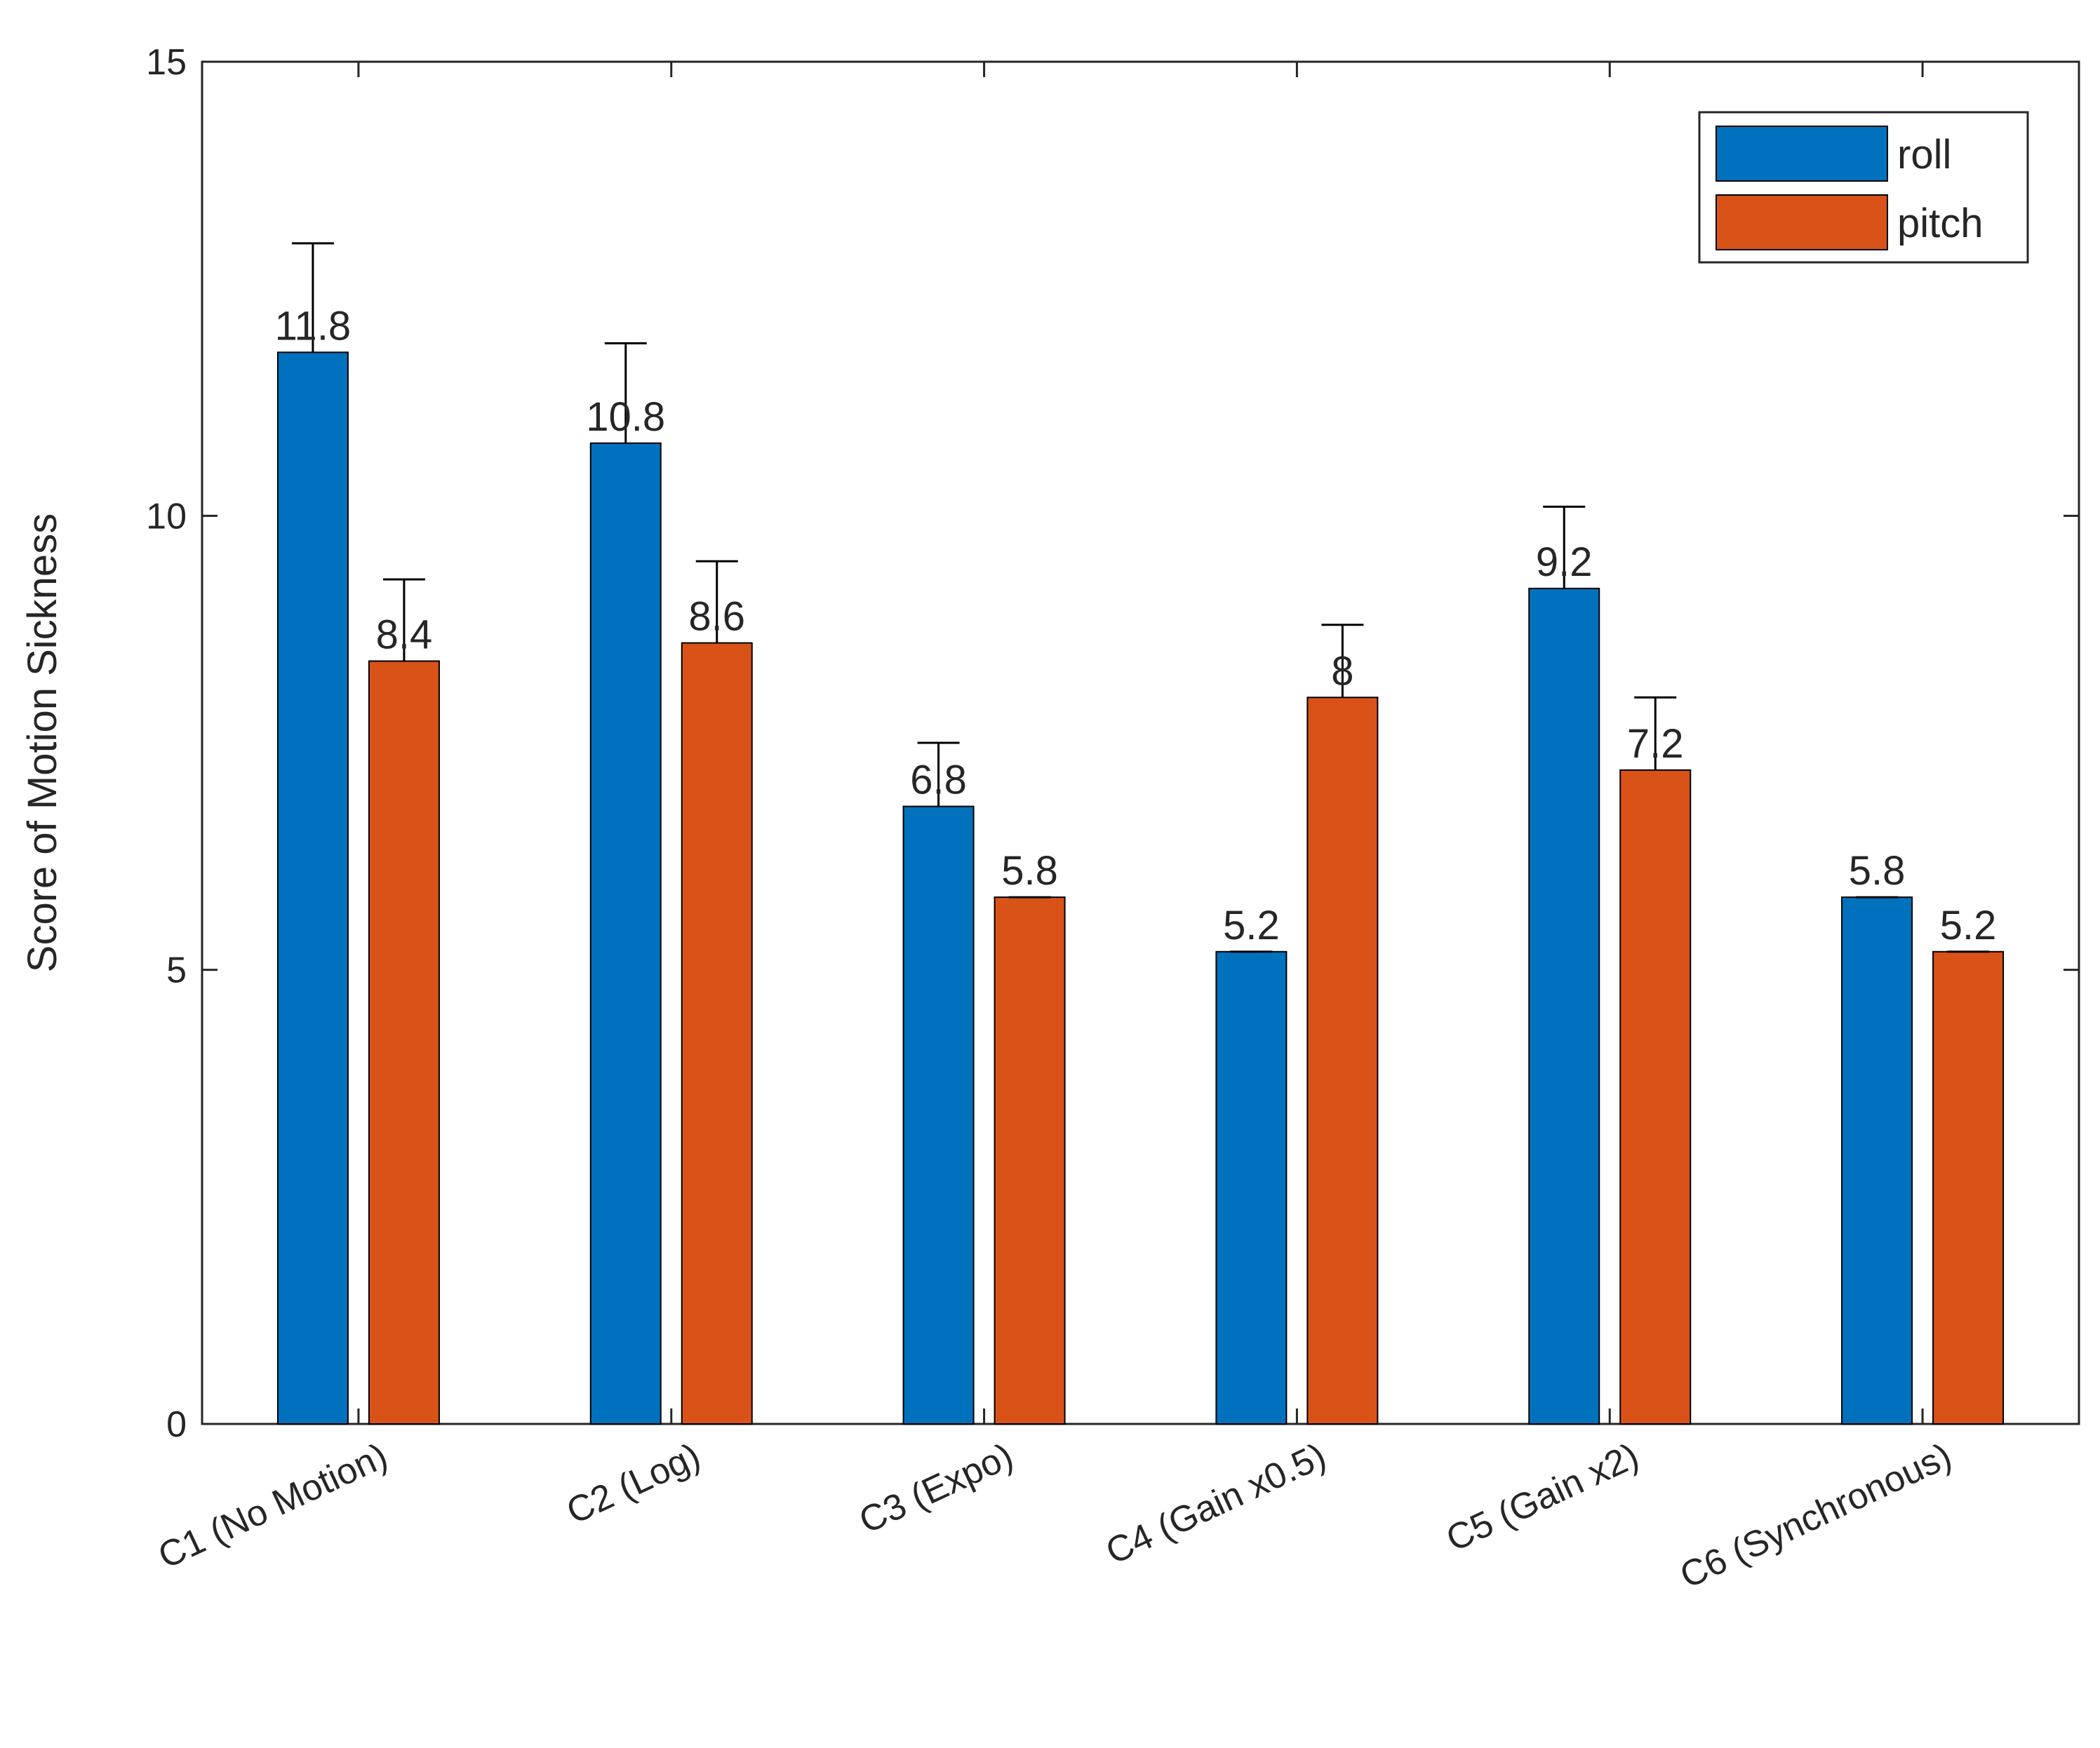 The height and width of the screenshot is (1748, 2100). I want to click on legend: roll pitch, so click(1863, 187).